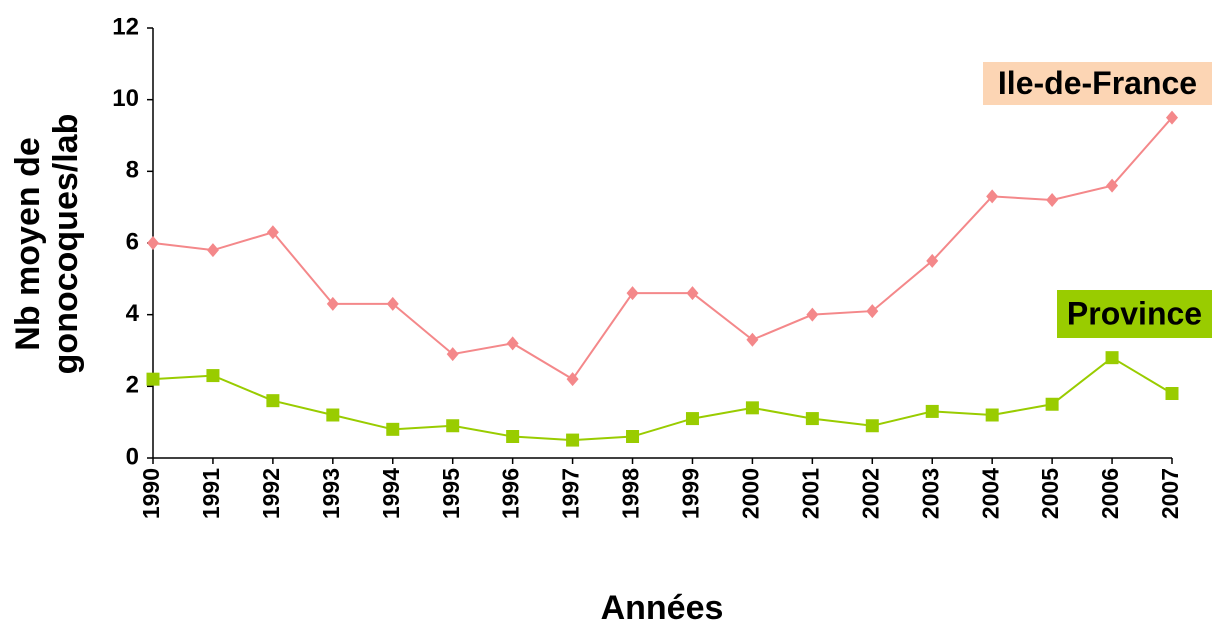  Describe the element at coordinates (391, 493) in the screenshot. I see `x-tick-label: 1994` at that location.